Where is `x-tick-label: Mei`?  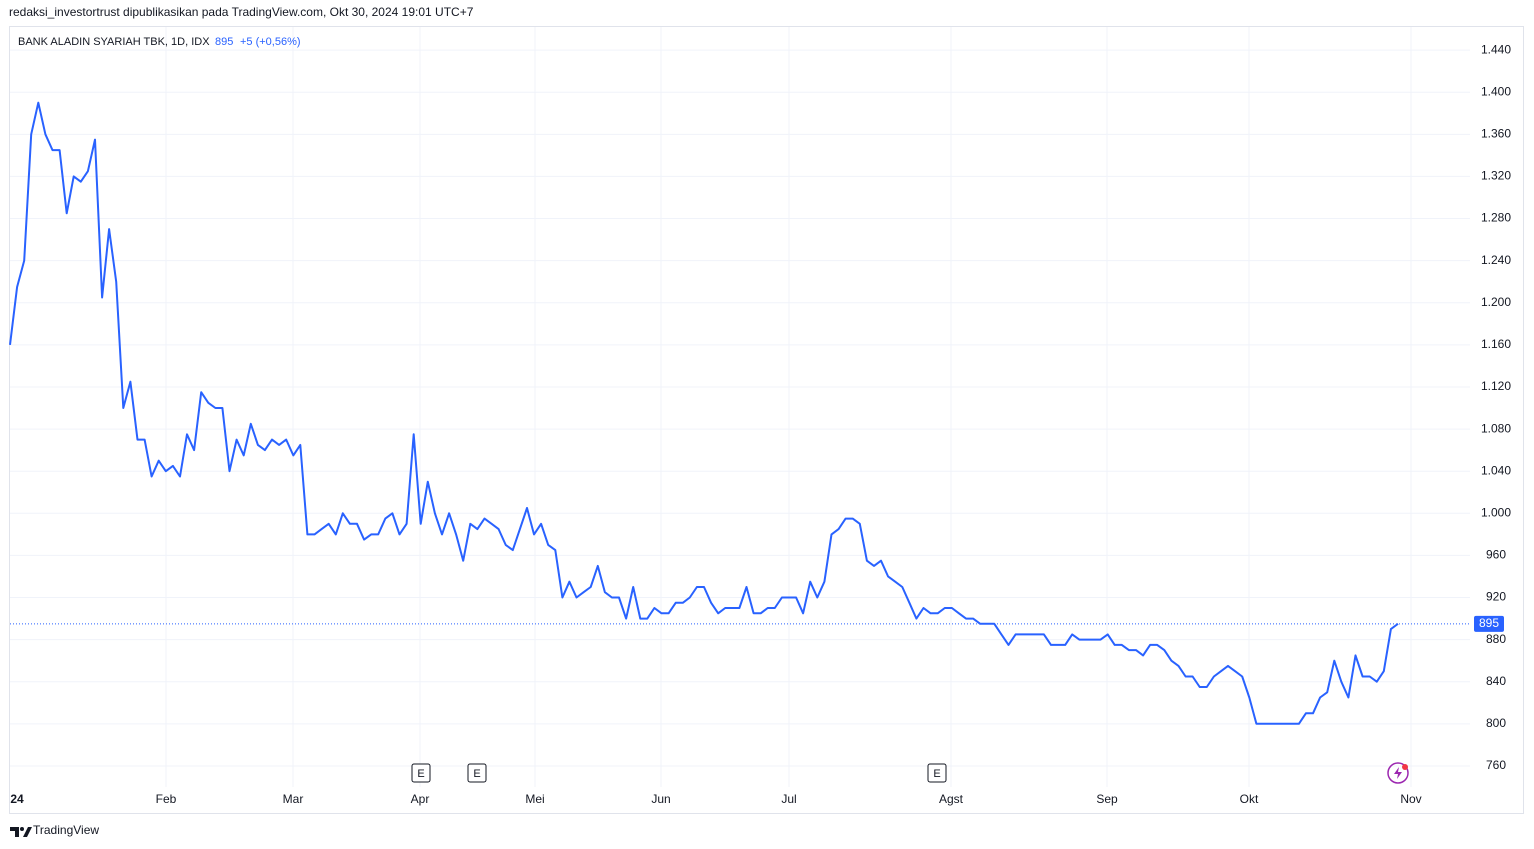
x-tick-label: Mei is located at coordinates (534, 799).